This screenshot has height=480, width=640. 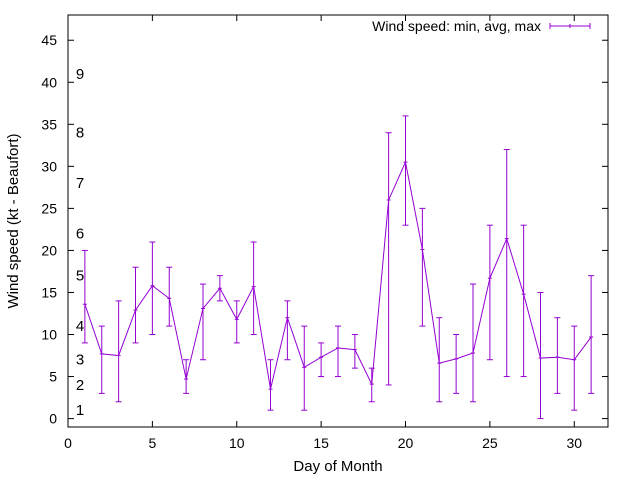 What do you see at coordinates (80, 276) in the screenshot?
I see `beaufort-label: 5` at bounding box center [80, 276].